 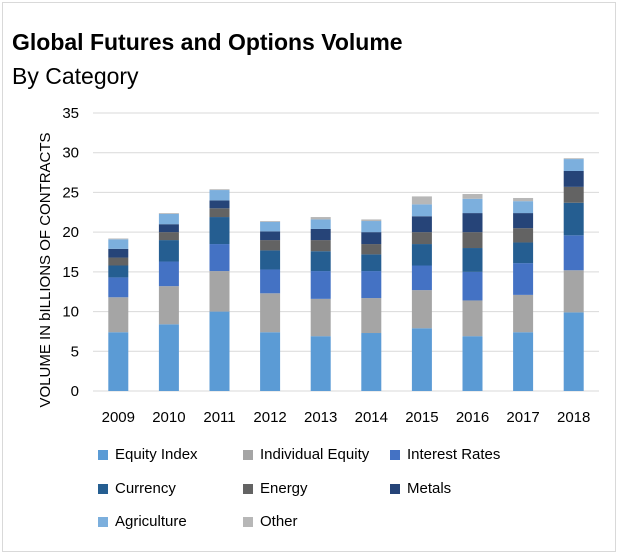 What do you see at coordinates (472, 417) in the screenshot?
I see `x-tick-label: 2016` at bounding box center [472, 417].